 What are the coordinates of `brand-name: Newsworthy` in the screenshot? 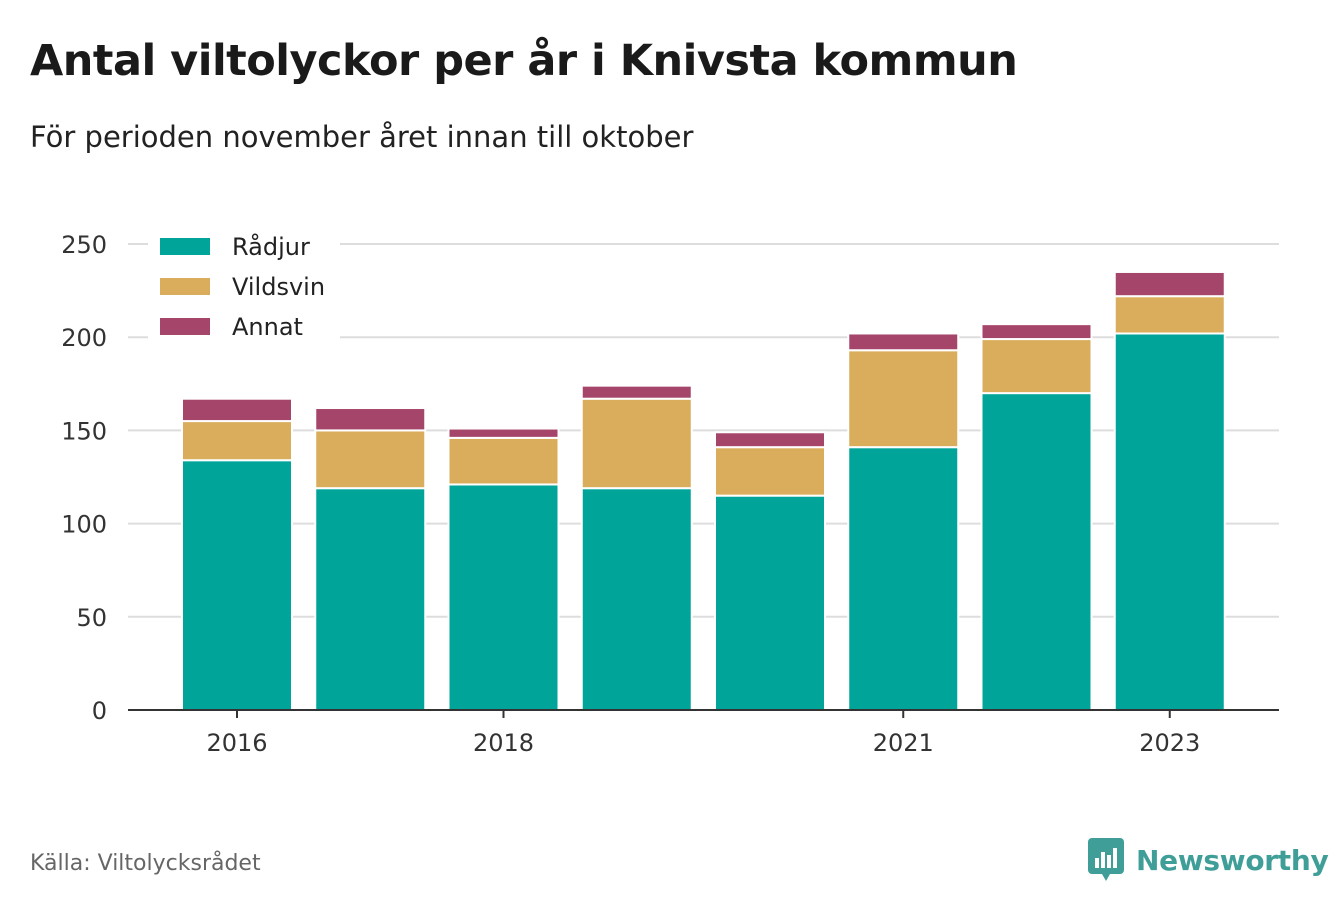 It's located at (1232, 860).